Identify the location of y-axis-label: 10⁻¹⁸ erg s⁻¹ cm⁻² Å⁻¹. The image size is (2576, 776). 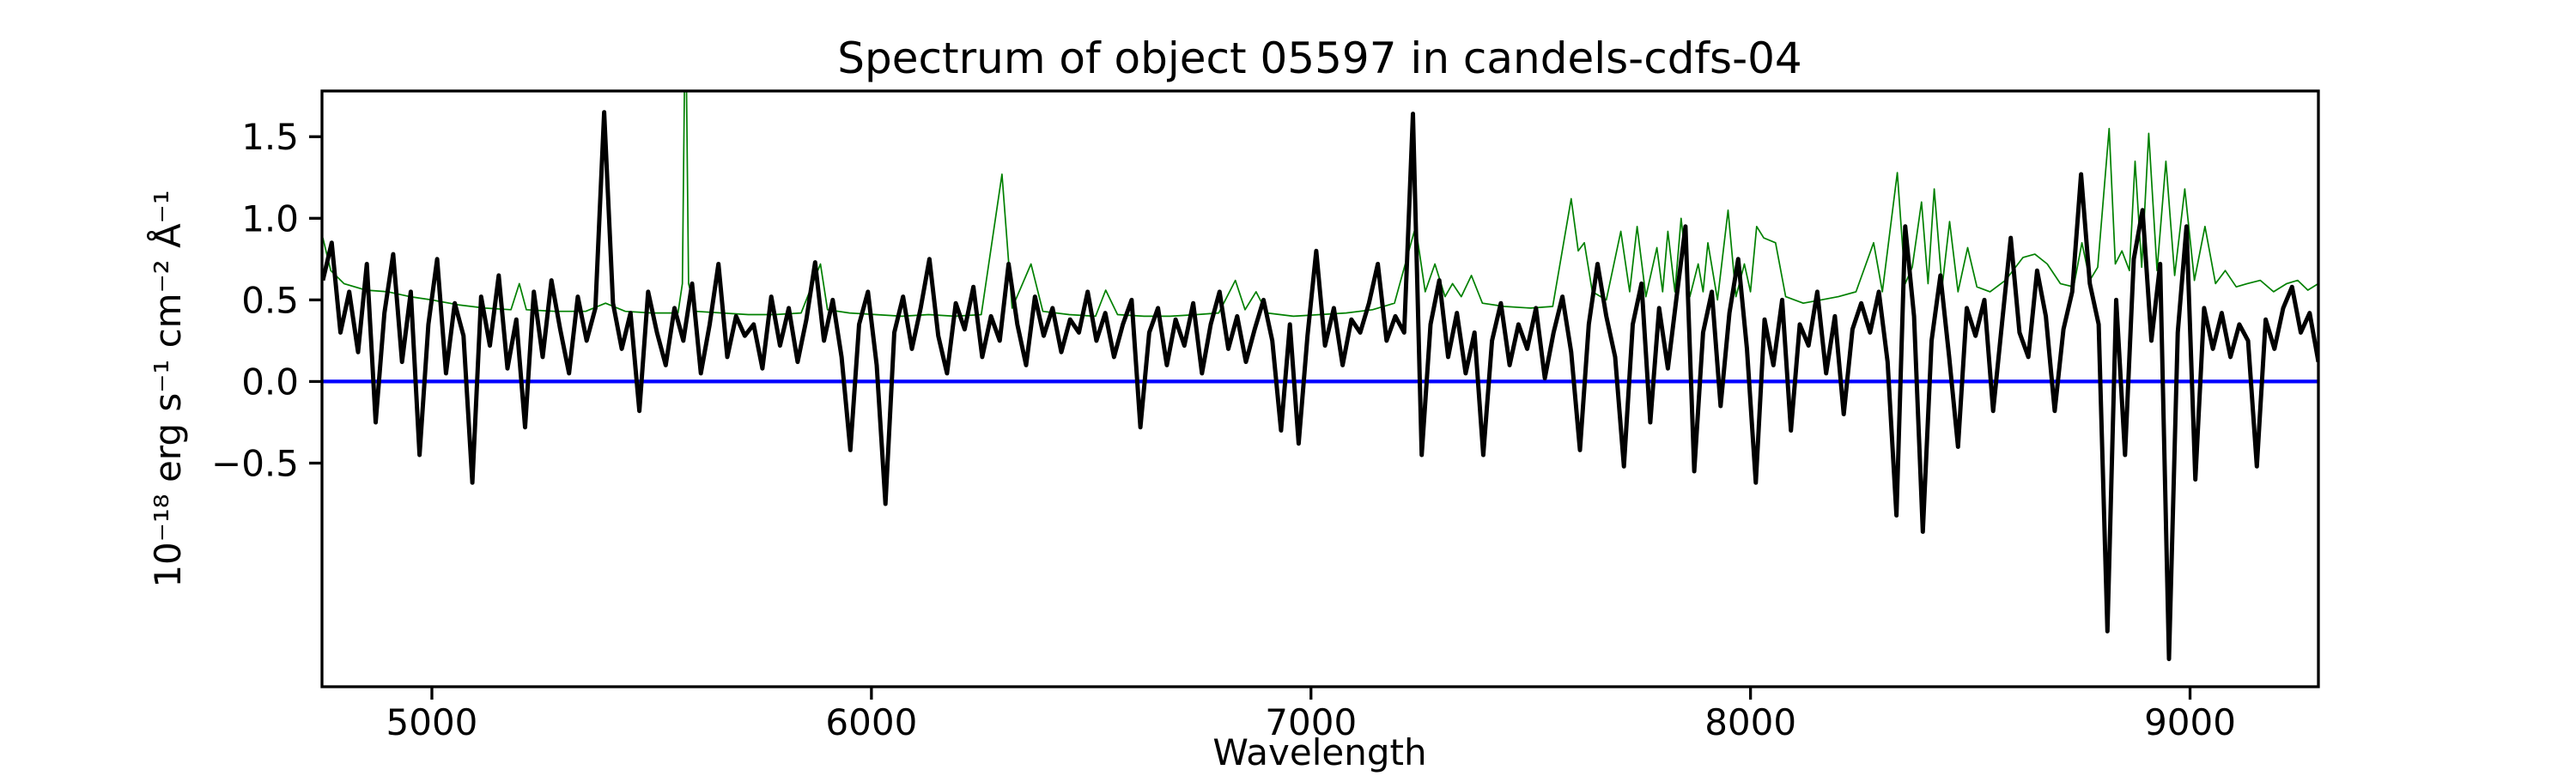
(167, 388).